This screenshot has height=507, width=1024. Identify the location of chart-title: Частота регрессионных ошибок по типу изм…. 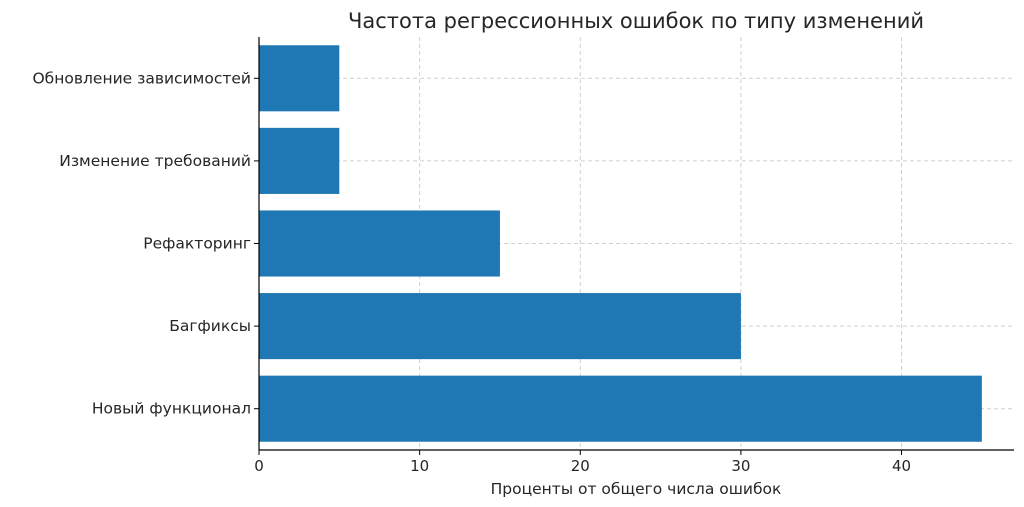
(636, 21).